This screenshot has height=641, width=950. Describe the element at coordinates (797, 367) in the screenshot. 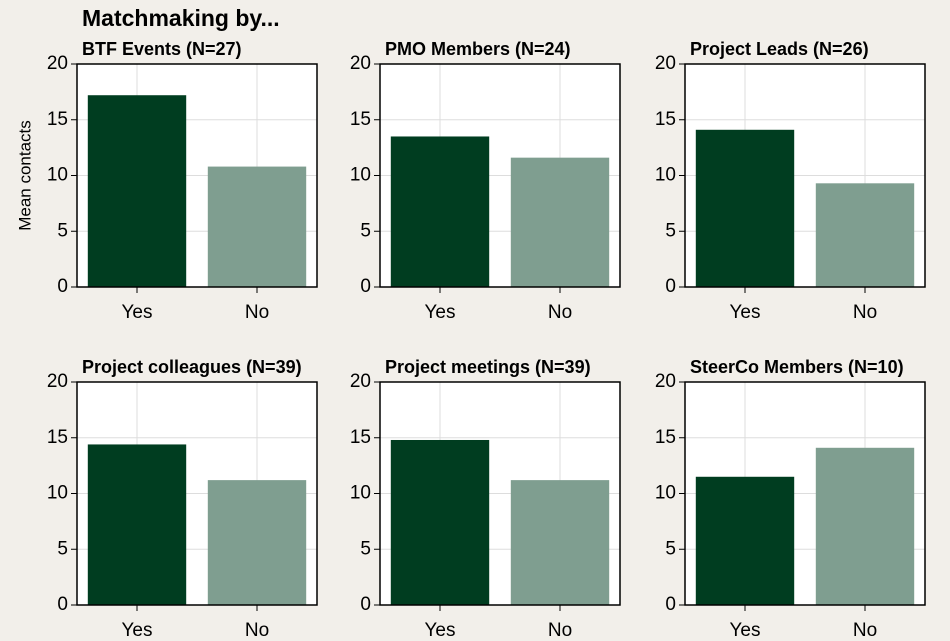

I see `panel-title: SteerCo Members (N=10)` at that location.